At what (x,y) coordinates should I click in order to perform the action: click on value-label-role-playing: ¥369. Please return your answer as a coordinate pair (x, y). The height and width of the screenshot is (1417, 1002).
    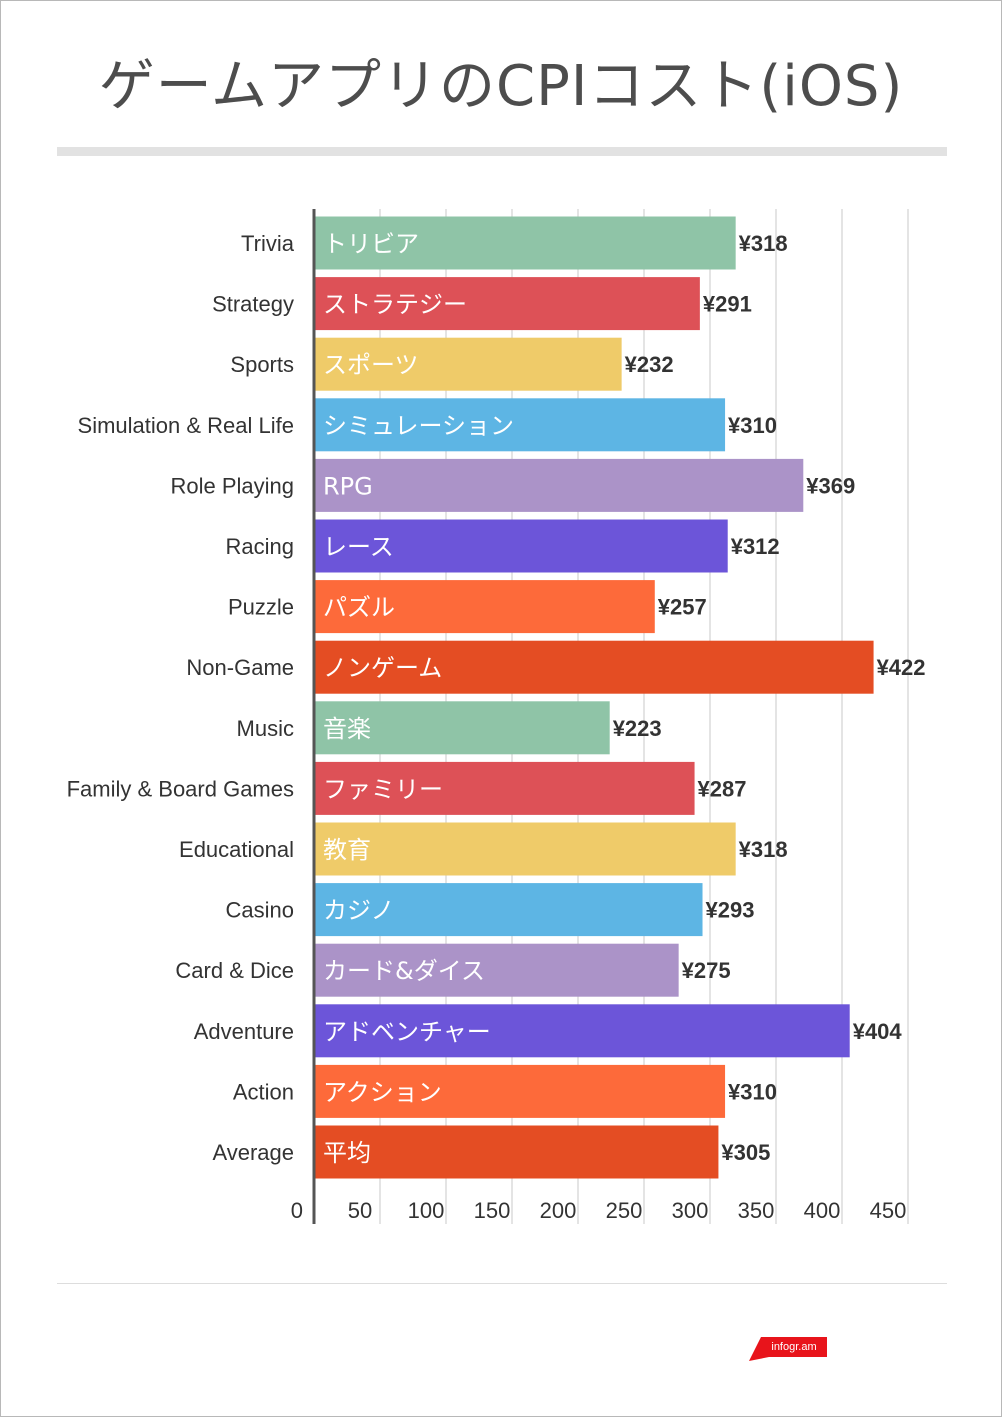
    Looking at the image, I should click on (830, 485).